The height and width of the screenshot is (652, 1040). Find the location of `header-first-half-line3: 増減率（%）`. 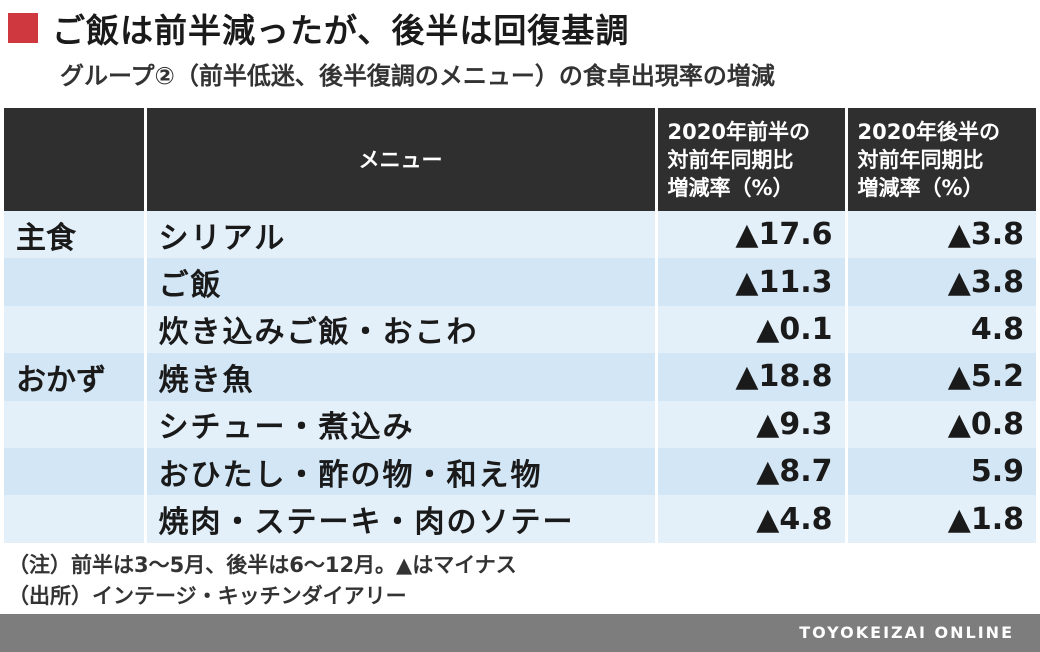

header-first-half-line3: 増減率（%） is located at coordinates (730, 187).